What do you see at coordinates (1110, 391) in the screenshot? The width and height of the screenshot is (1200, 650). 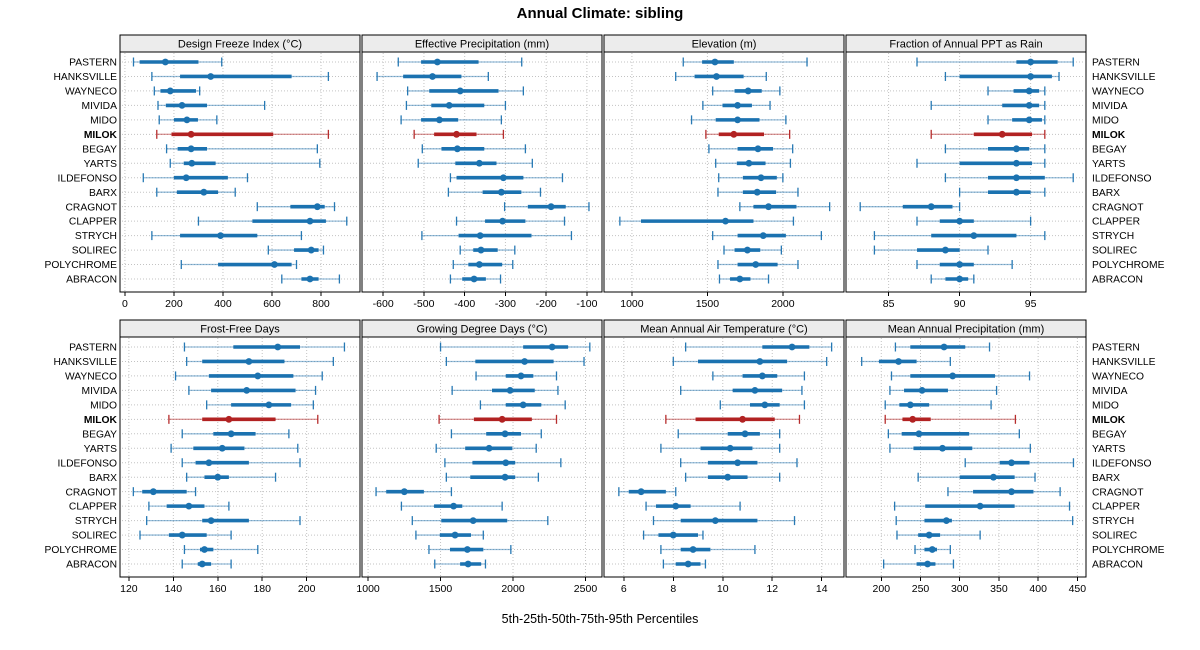 I see `site-label-right-mivida: MIVIDA` at bounding box center [1110, 391].